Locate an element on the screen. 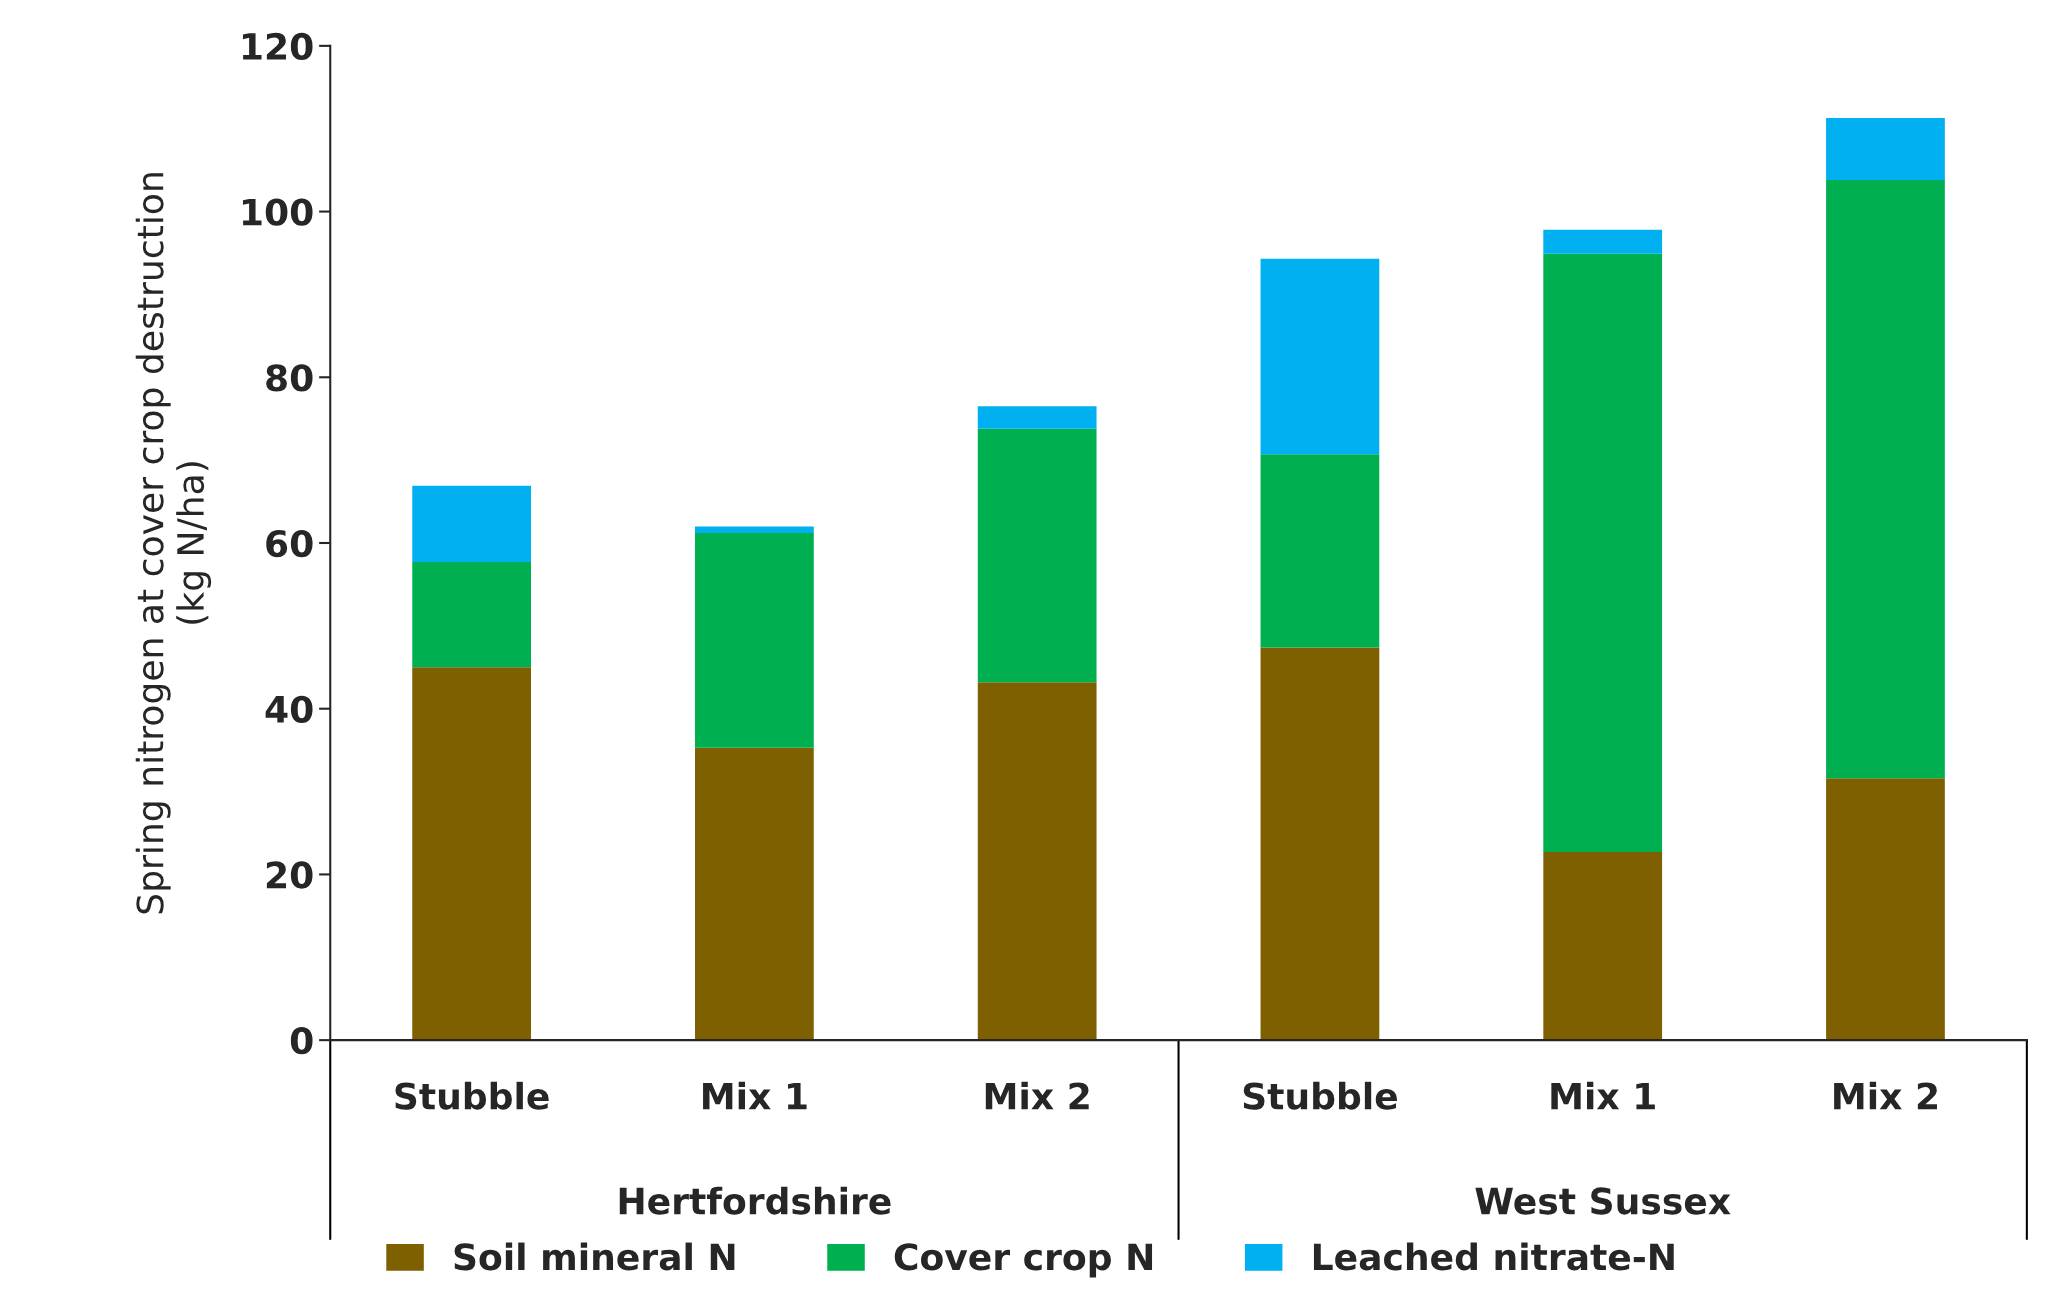  y-tick-label: 100 is located at coordinates (277, 212).